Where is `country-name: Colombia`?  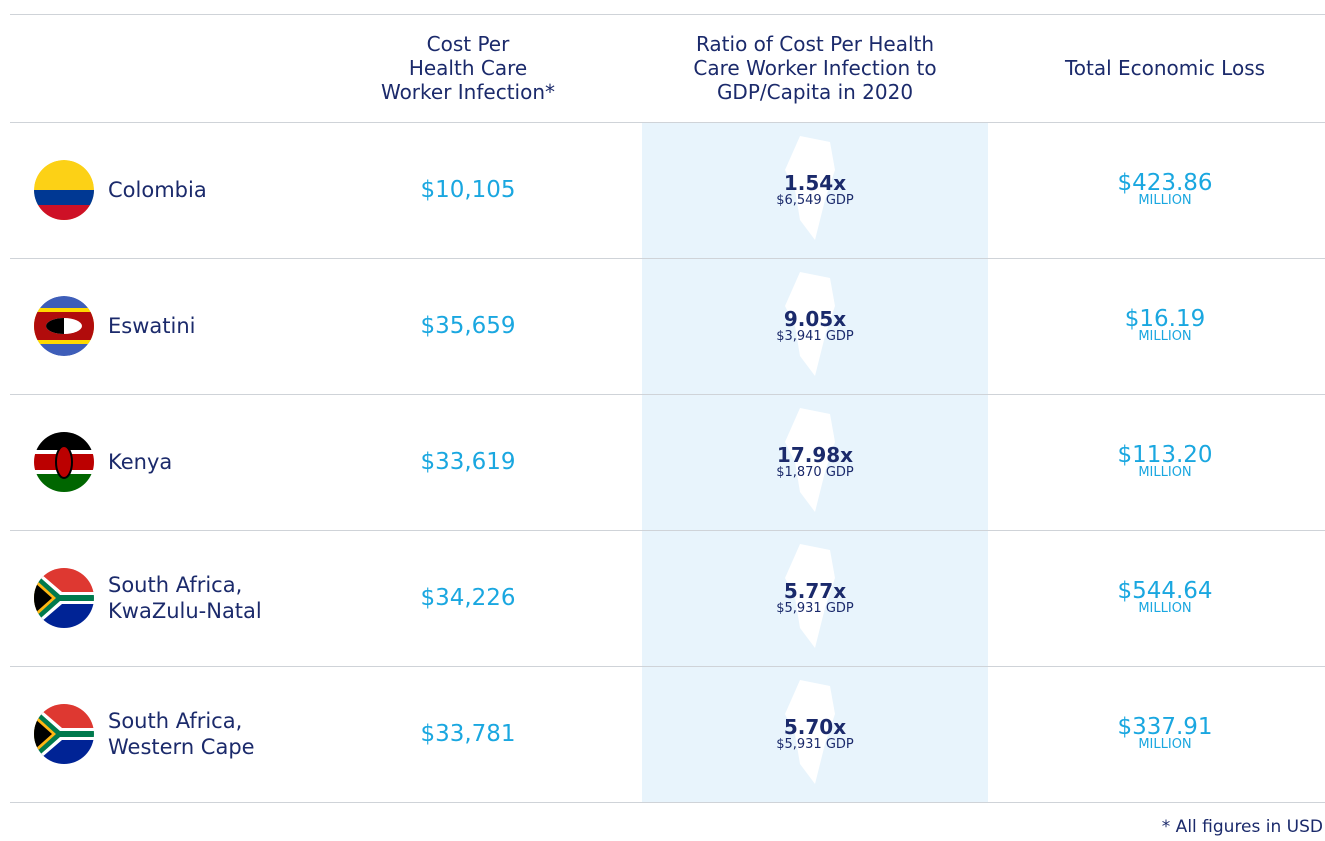
country-name: Colombia is located at coordinates (157, 190).